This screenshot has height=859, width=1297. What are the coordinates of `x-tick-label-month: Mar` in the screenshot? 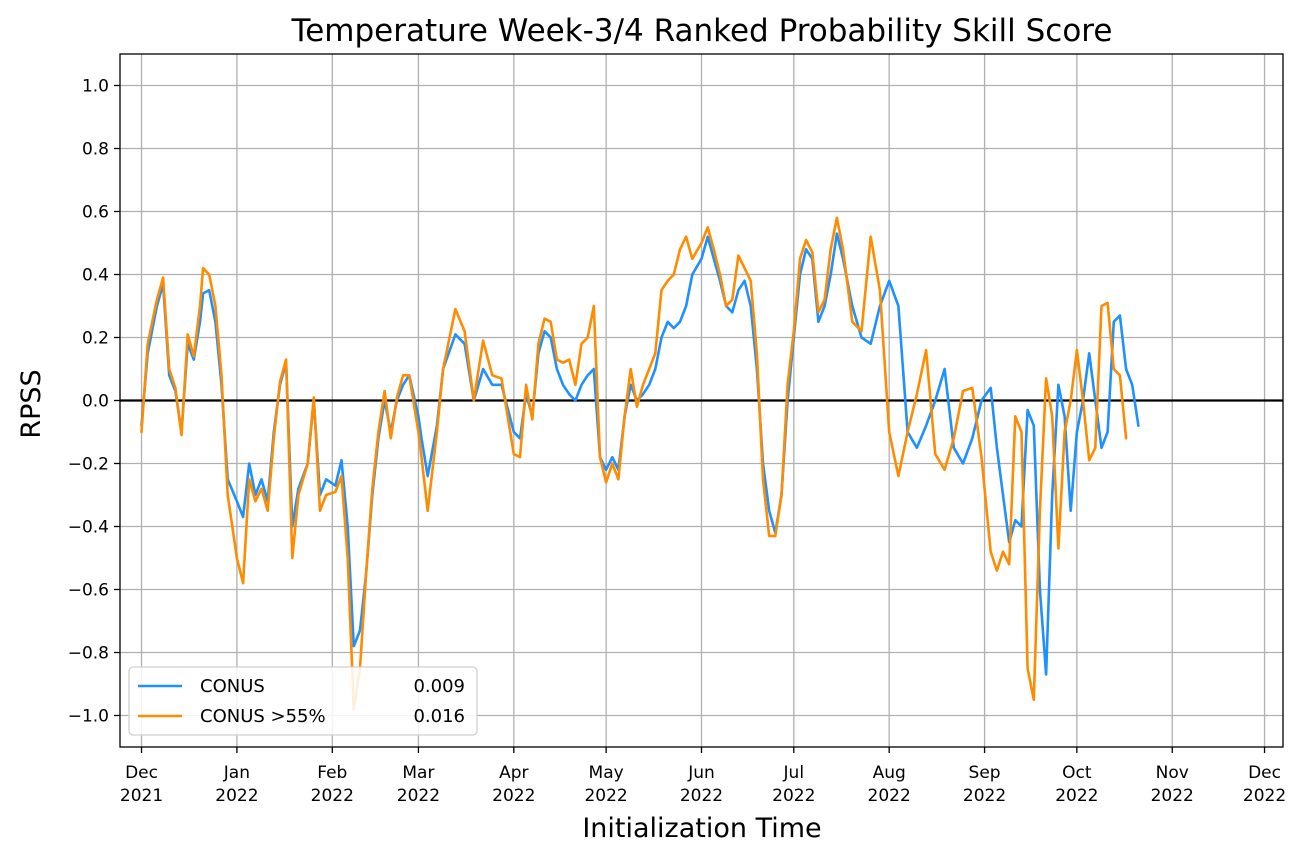 It's located at (418, 773).